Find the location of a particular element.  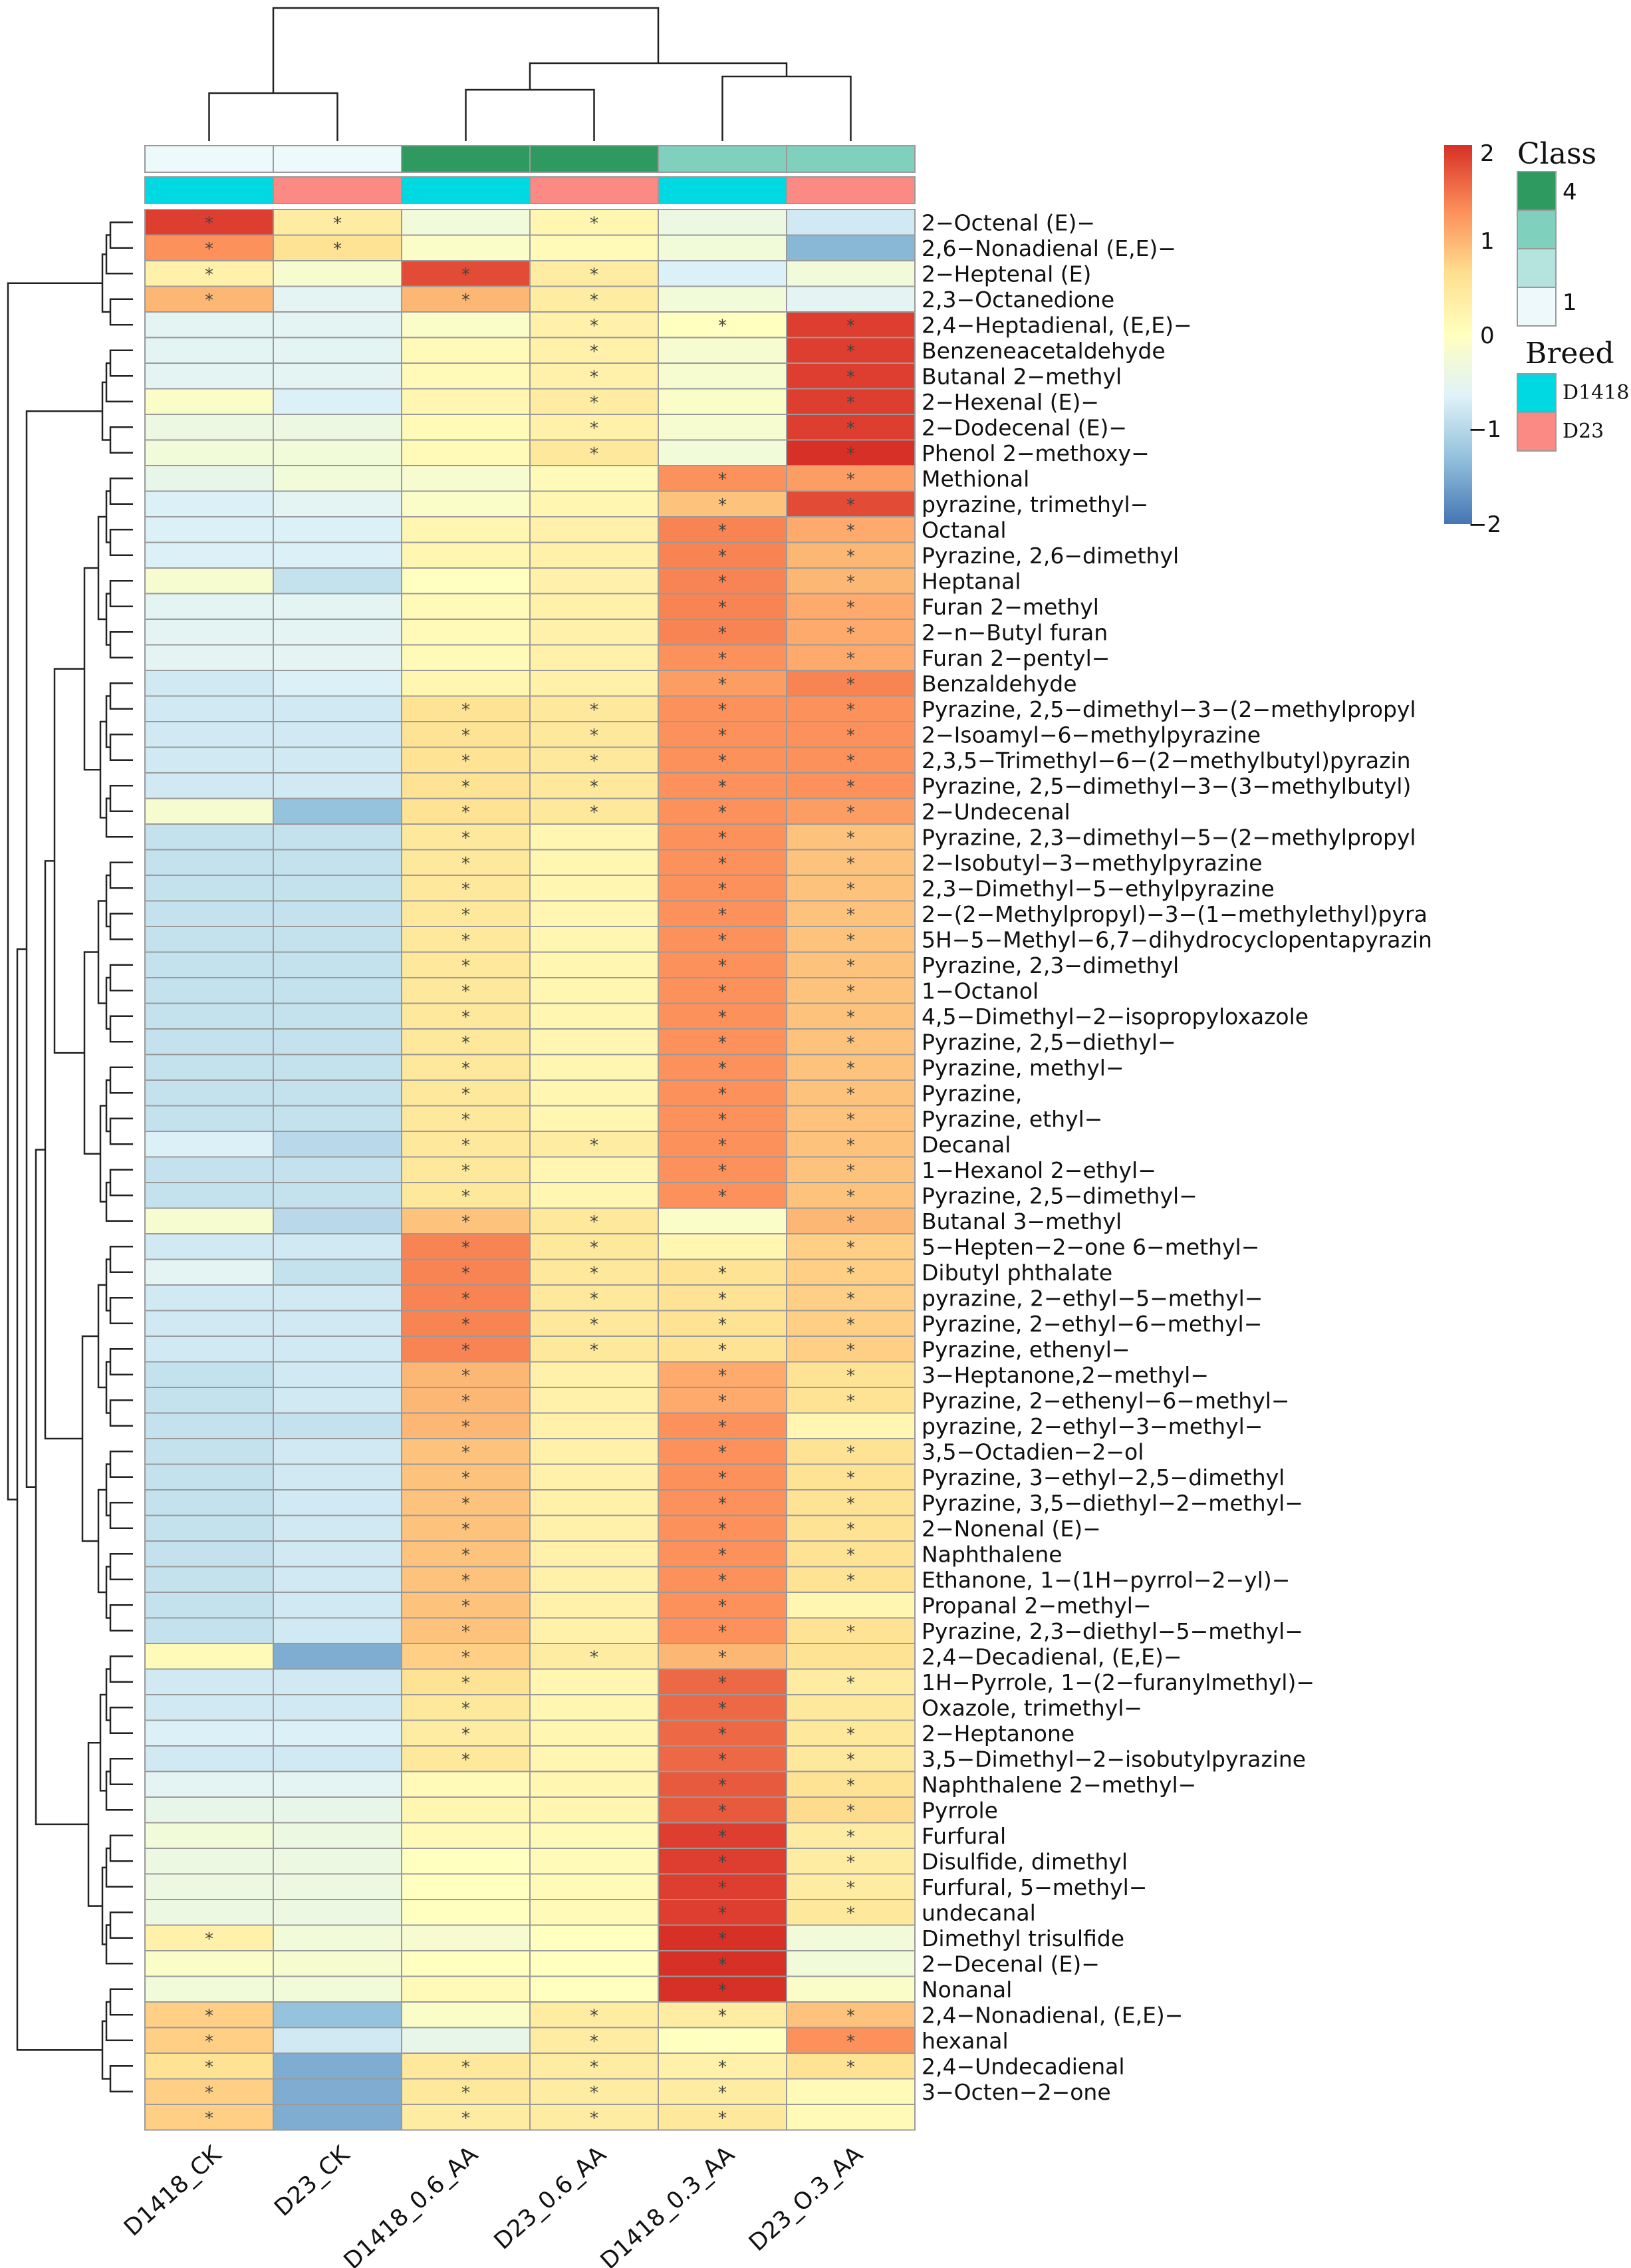

row-label: Disulfide, dimethyl is located at coordinates (1025, 1861).